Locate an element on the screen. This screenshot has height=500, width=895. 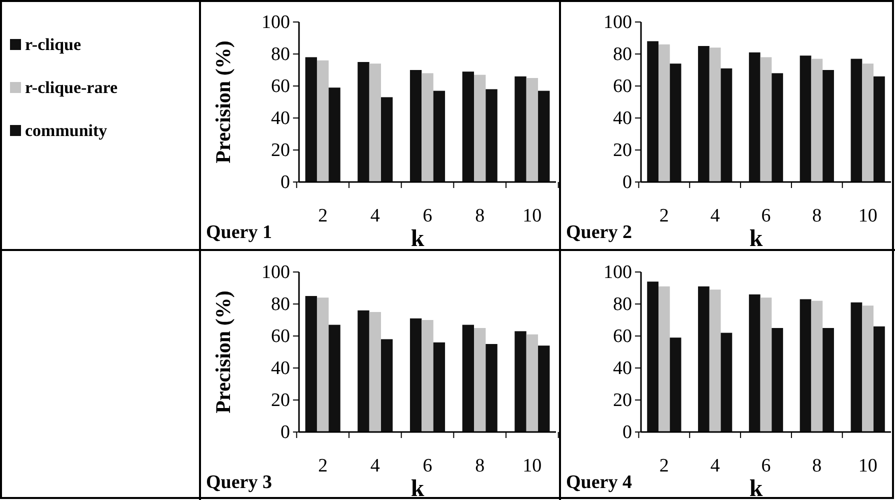
text: Query 3 is located at coordinates (239, 482).